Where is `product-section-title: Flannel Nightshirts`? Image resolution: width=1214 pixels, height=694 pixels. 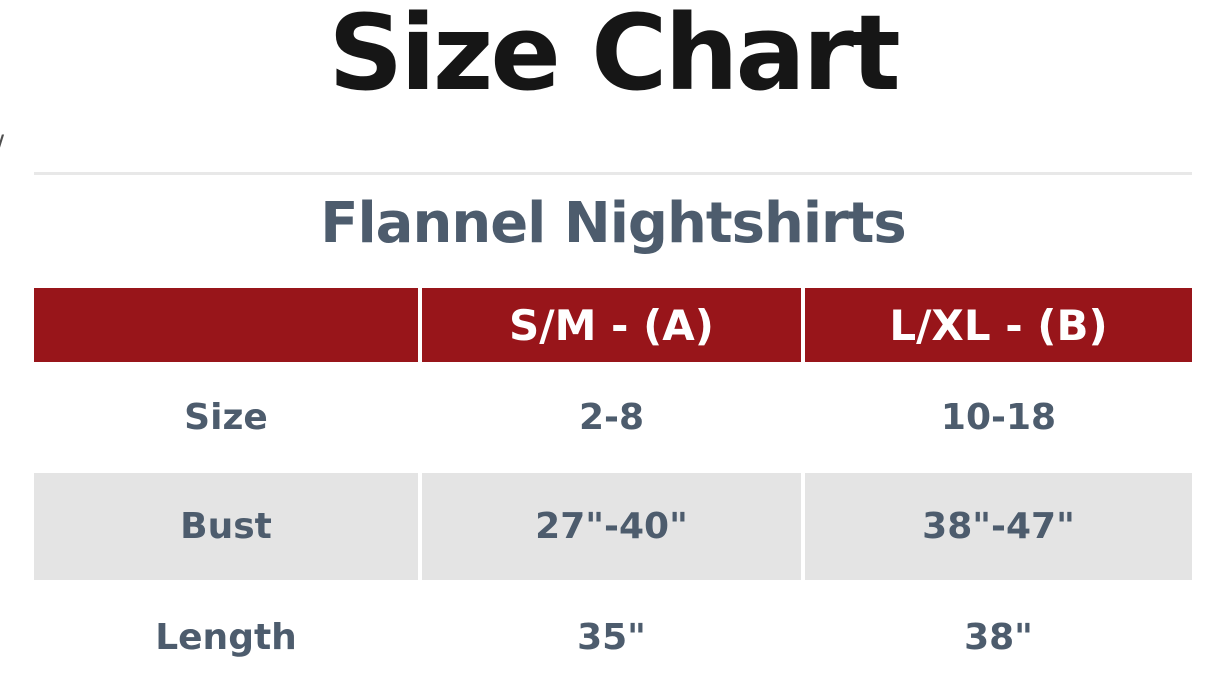 product-section-title: Flannel Nightshirts is located at coordinates (613, 223).